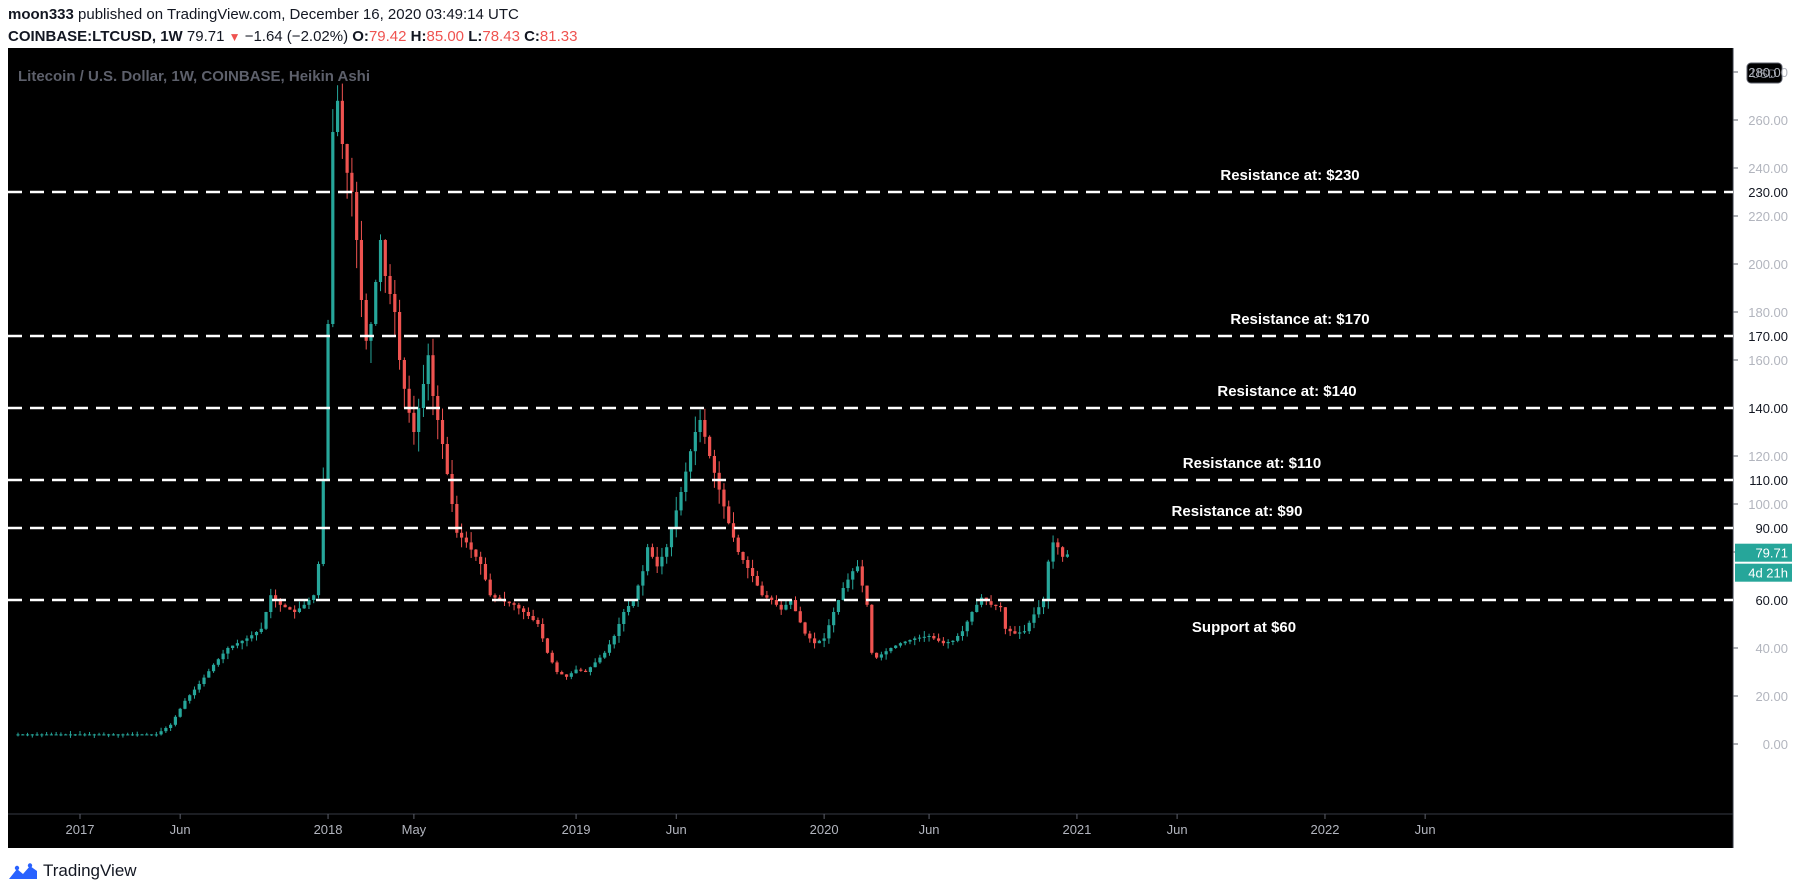  Describe the element at coordinates (1768, 456) in the screenshot. I see `y-tick-label: 120.00` at that location.